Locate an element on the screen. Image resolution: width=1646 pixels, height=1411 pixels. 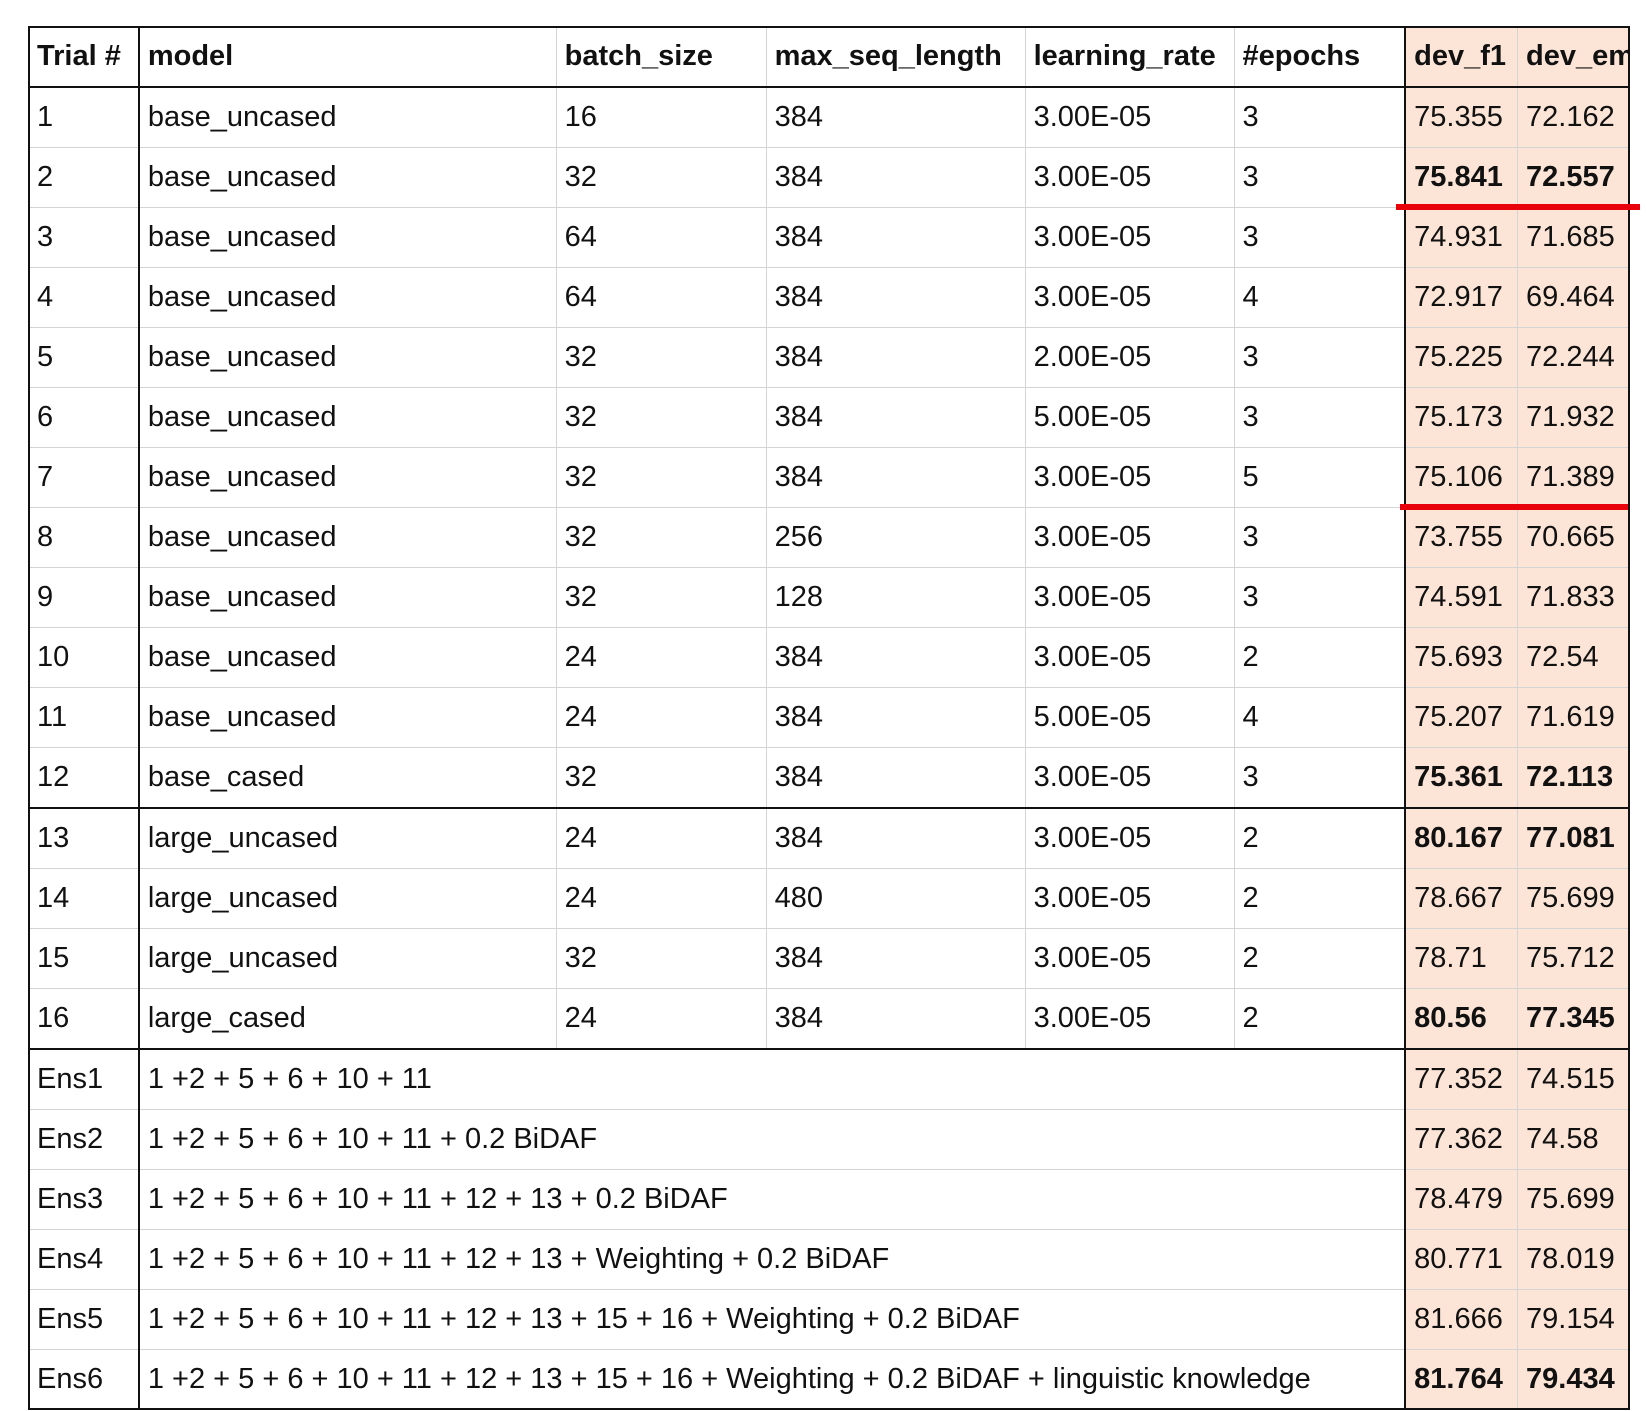
cell-batch-size: 64 is located at coordinates (661, 237).